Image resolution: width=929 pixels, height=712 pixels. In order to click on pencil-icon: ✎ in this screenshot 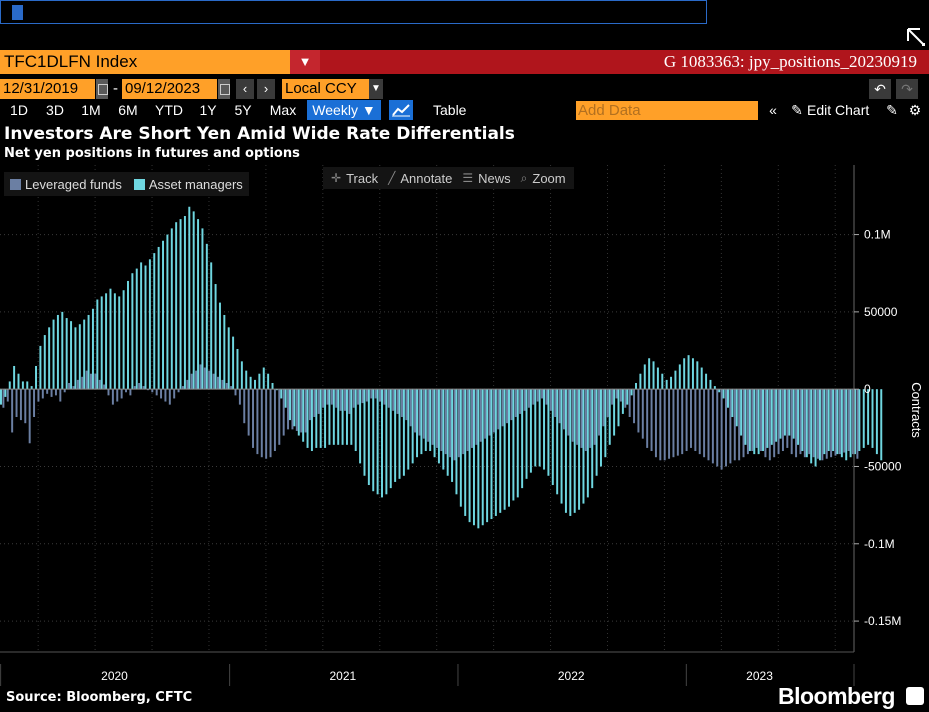, I will do `click(797, 110)`.